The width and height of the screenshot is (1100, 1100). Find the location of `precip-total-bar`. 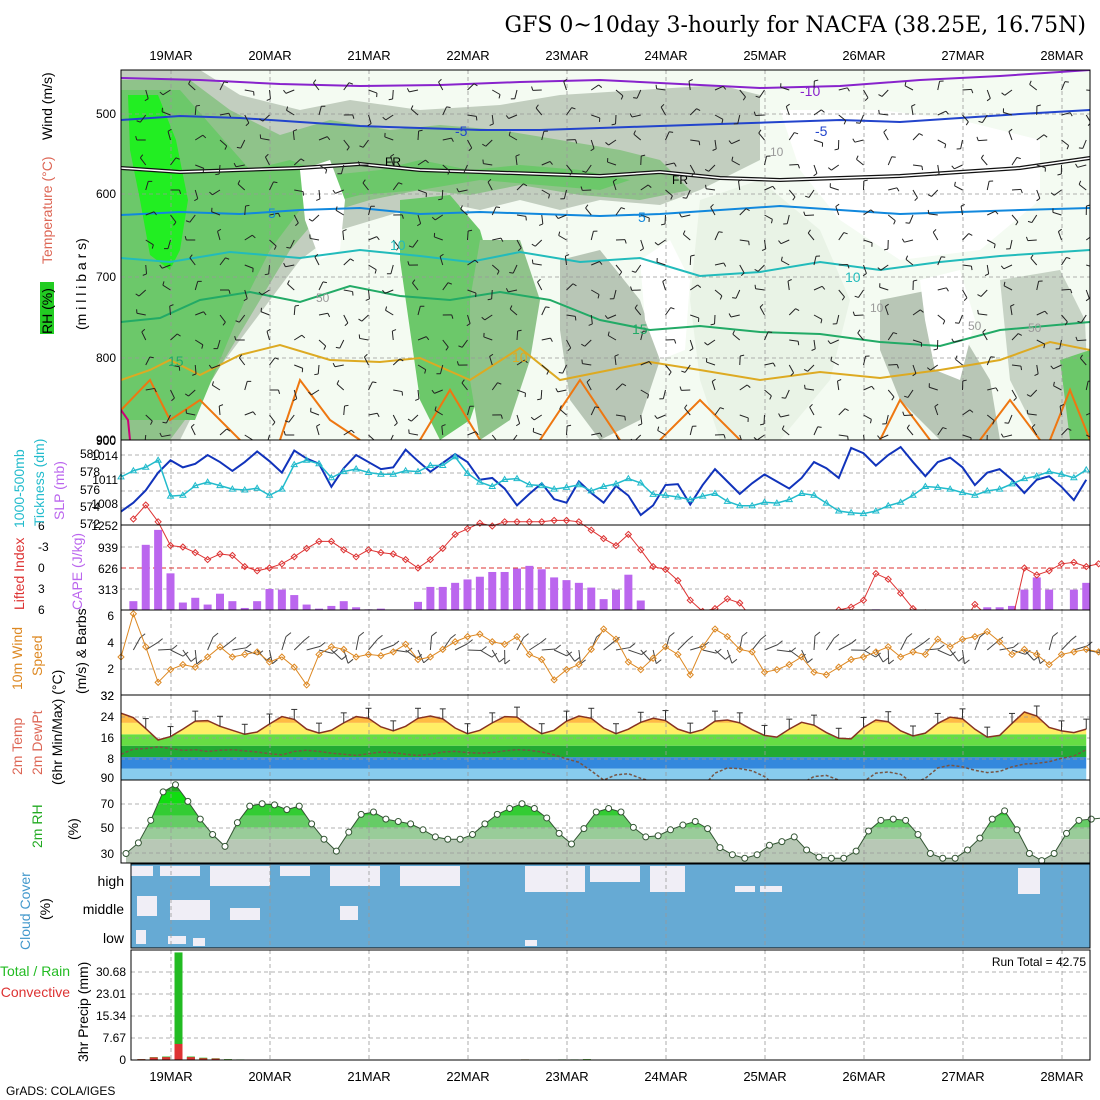

precip-total-bar is located at coordinates (178, 1006).